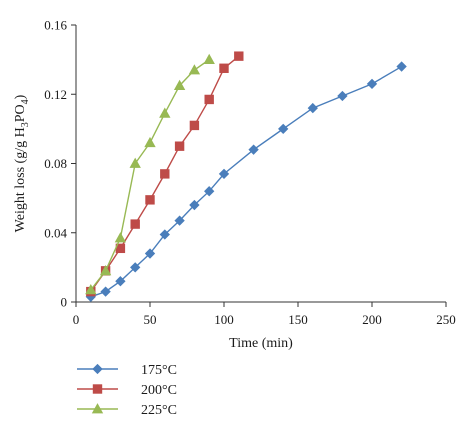  What do you see at coordinates (55, 25) in the screenshot?
I see `y-tick-label: 0.16` at bounding box center [55, 25].